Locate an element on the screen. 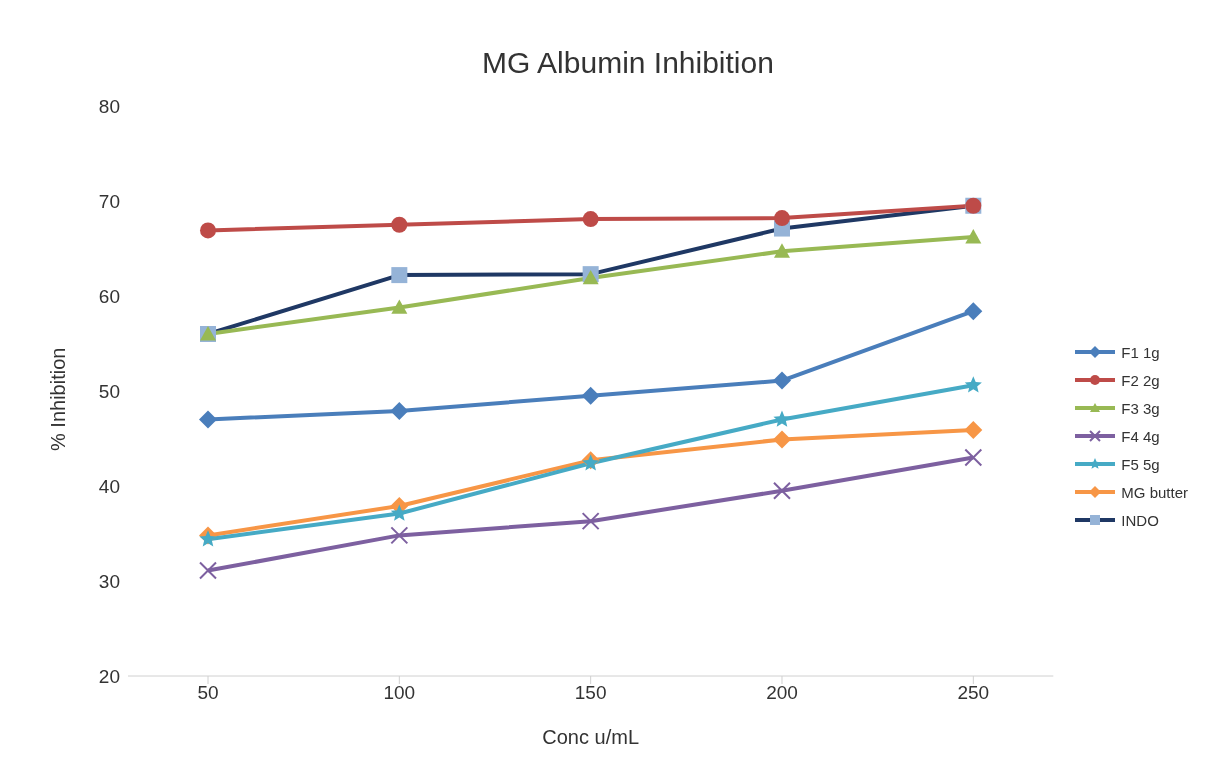 This screenshot has width=1226, height=771. x-tick-label: 250 is located at coordinates (973, 693).